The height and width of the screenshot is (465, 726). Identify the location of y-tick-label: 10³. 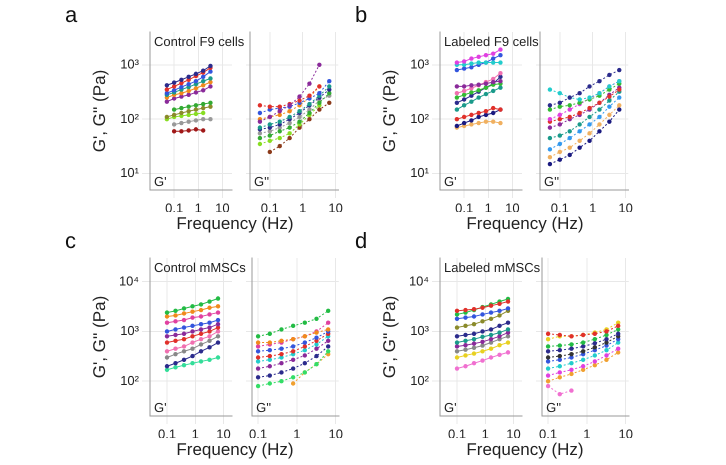
(130, 64).